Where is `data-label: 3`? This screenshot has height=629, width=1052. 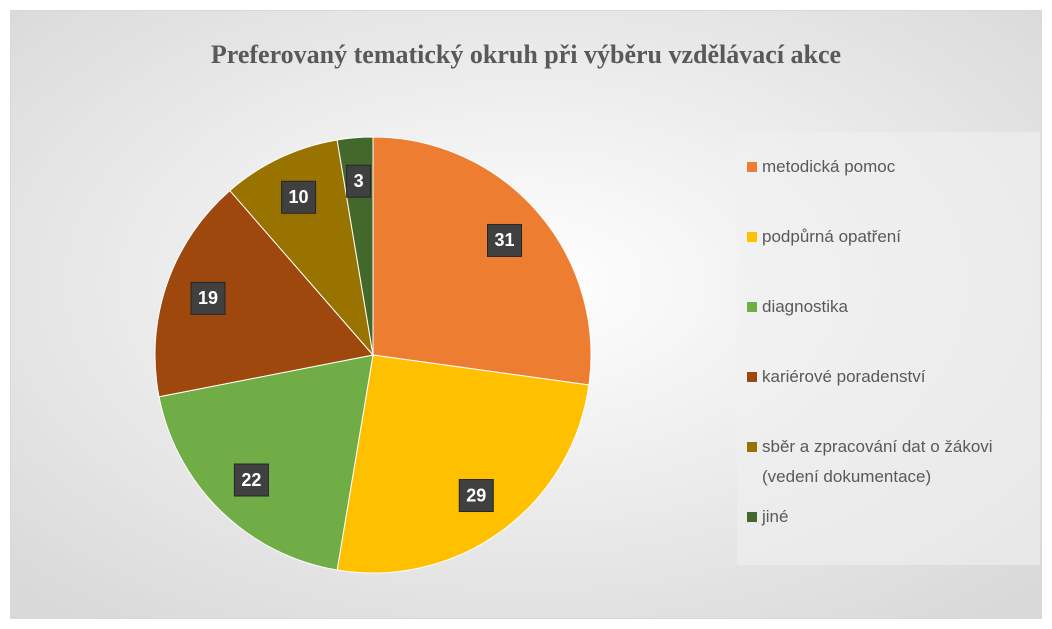
data-label: 3 is located at coordinates (359, 181).